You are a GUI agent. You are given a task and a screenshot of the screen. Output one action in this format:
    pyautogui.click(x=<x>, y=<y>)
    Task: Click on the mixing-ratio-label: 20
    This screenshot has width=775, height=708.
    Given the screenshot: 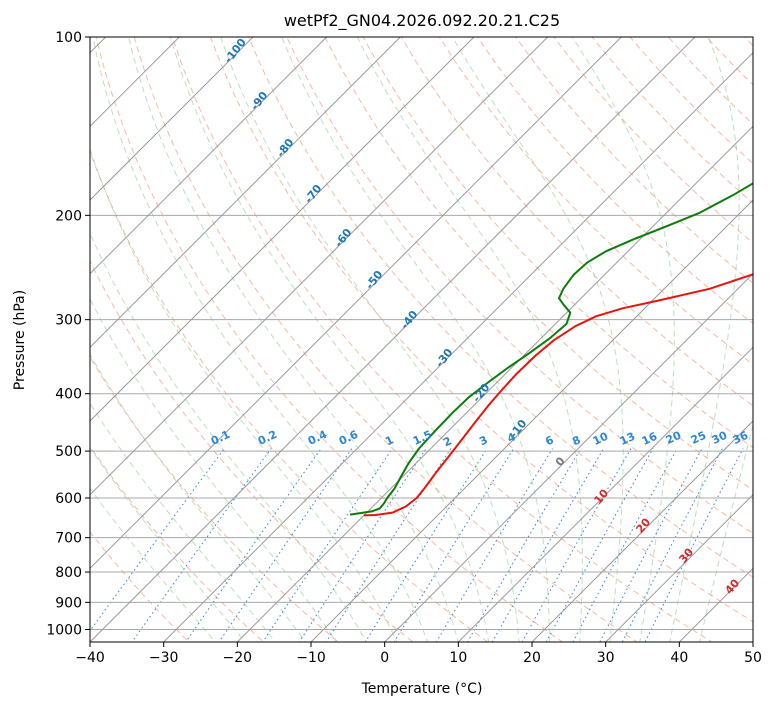 What is the action you would take?
    pyautogui.click(x=674, y=438)
    